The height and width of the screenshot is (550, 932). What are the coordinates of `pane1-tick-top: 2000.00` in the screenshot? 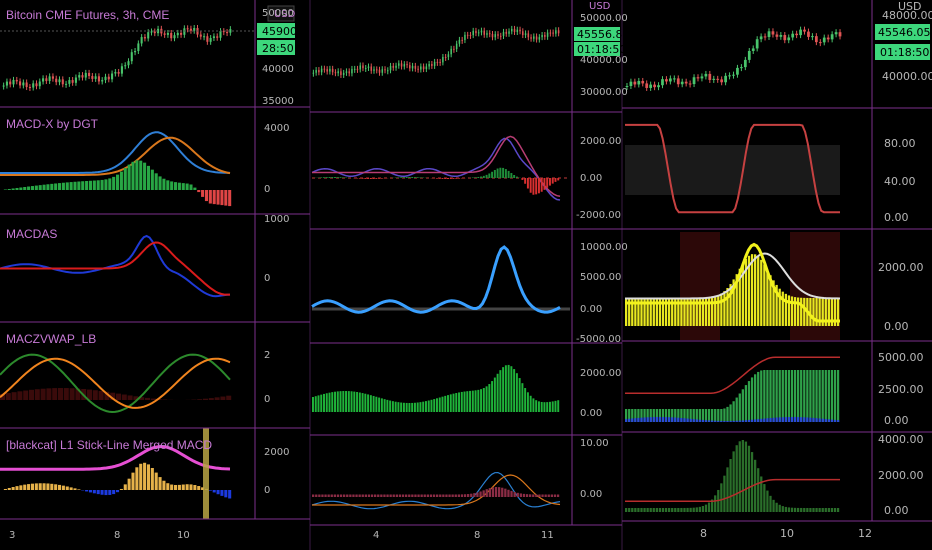 It's located at (600, 141).